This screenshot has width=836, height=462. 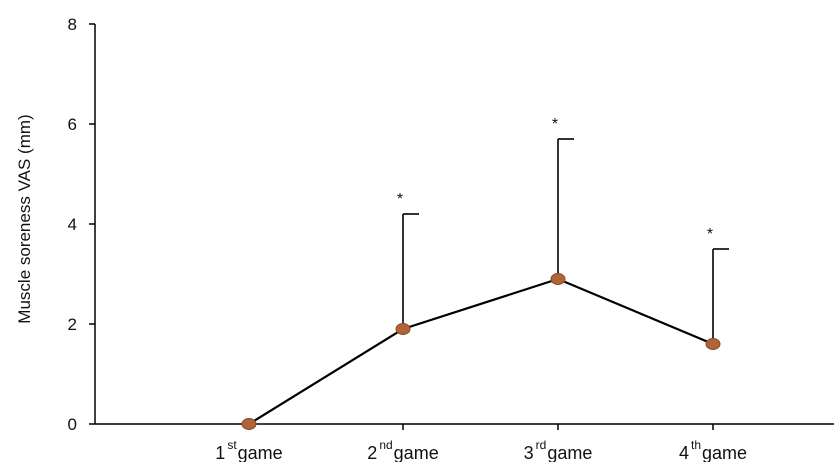 I want to click on x-tick-suffix: nd, so click(x=385, y=445).